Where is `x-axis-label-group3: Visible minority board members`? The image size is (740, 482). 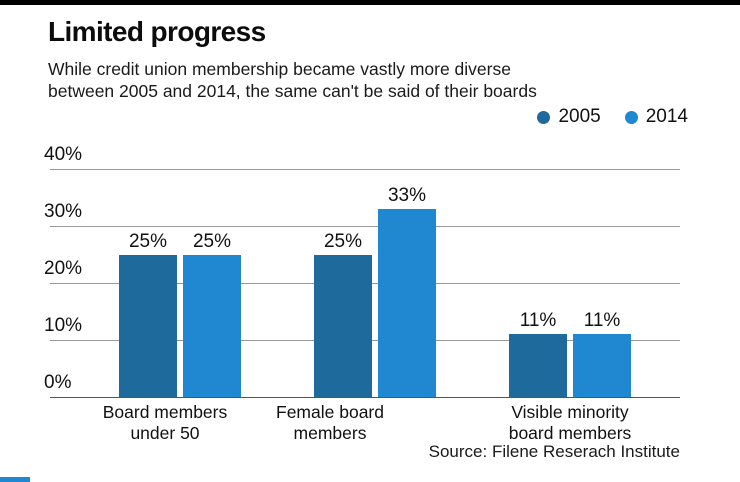 x-axis-label-group3: Visible minority board members is located at coordinates (570, 423).